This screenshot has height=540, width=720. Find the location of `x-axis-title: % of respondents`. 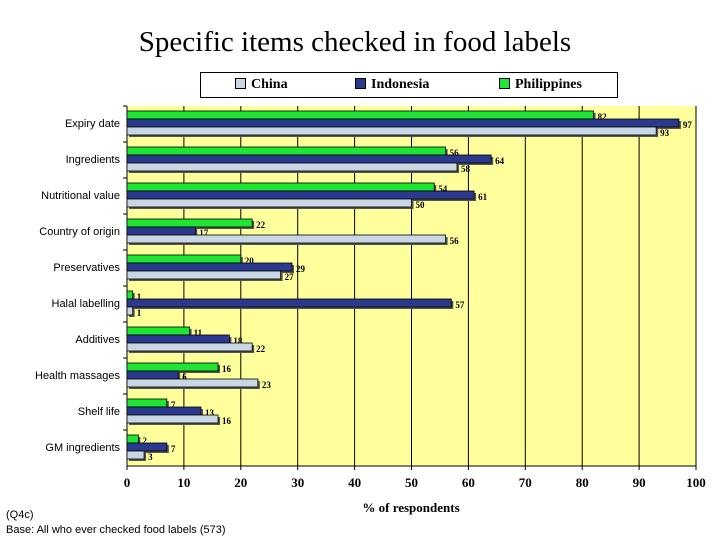

x-axis-title: % of respondents is located at coordinates (410, 507).